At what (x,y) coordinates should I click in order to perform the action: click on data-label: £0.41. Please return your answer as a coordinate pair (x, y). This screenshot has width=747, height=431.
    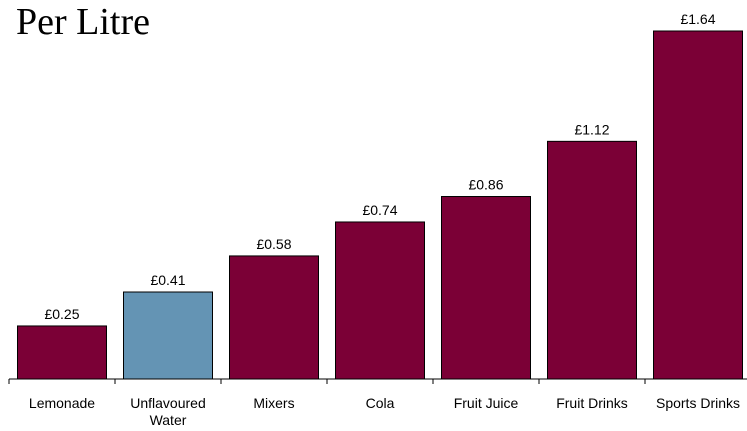
    Looking at the image, I should click on (167, 280).